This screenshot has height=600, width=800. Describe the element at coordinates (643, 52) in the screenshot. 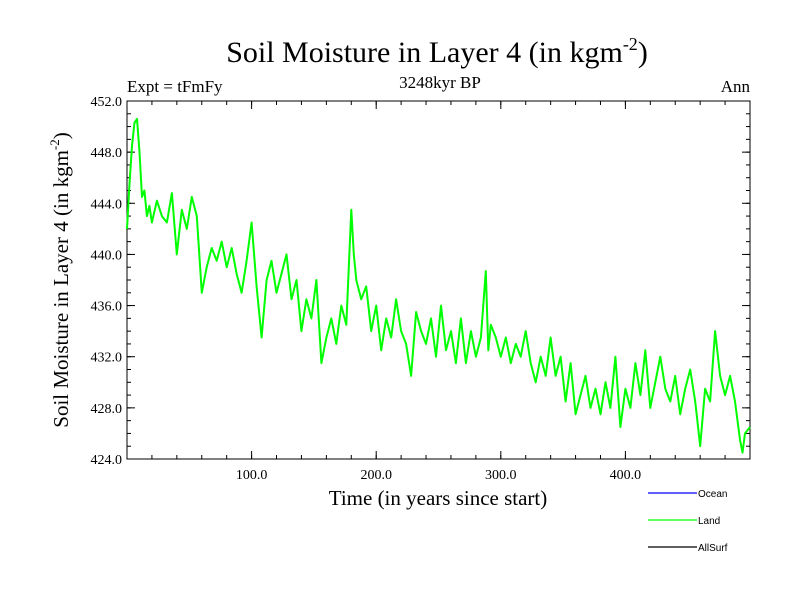

I see `chart-title-suffix: )` at that location.